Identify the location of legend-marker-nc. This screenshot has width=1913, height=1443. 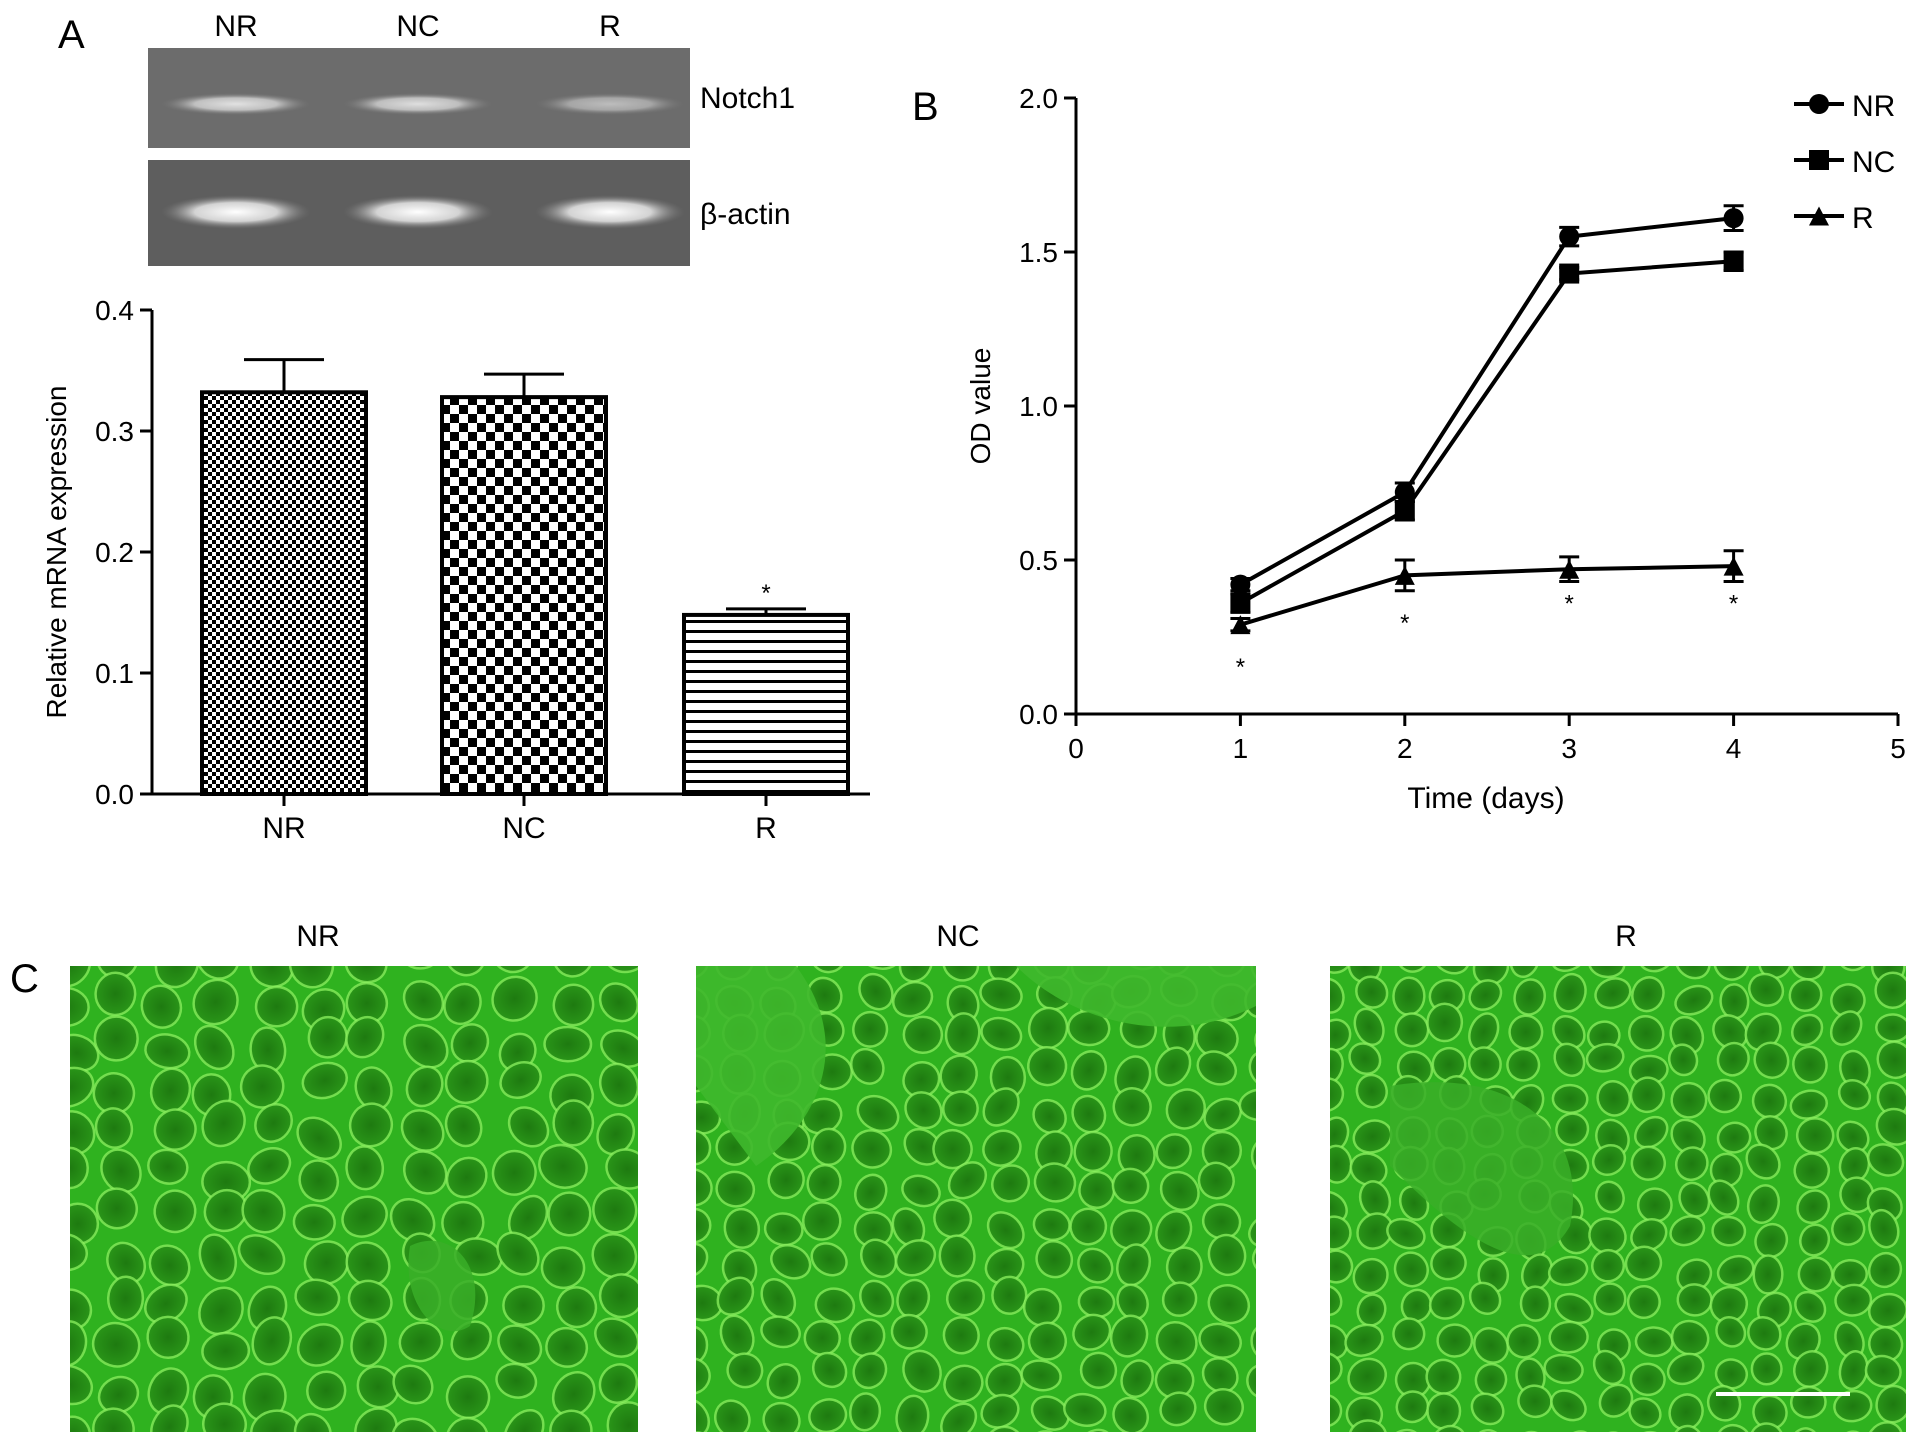
(1819, 160).